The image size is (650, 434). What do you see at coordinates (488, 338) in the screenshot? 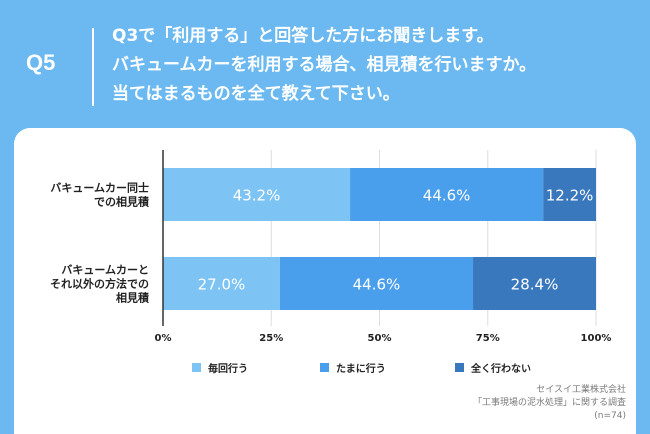
I see `x-tick-label: 75%` at bounding box center [488, 338].